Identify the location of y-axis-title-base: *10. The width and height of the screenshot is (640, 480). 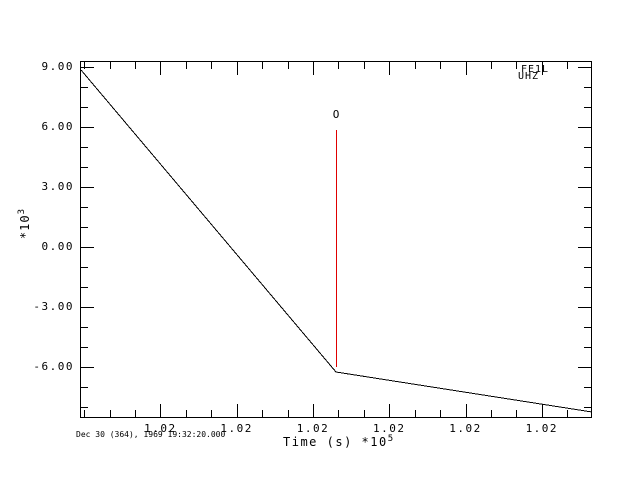
(25, 227).